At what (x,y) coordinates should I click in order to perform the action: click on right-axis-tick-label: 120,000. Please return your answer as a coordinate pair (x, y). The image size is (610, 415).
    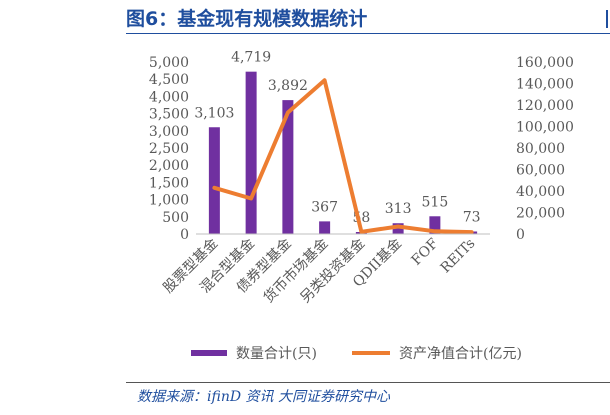
    Looking at the image, I should click on (545, 106).